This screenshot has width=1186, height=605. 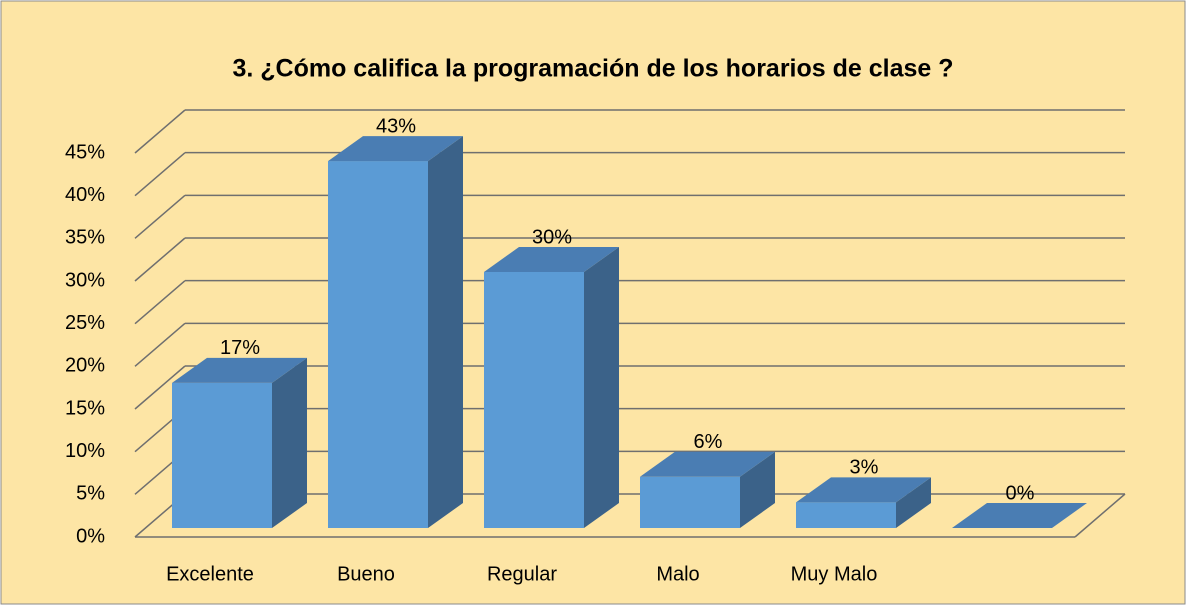 I want to click on data-label: 43%, so click(x=396, y=126).